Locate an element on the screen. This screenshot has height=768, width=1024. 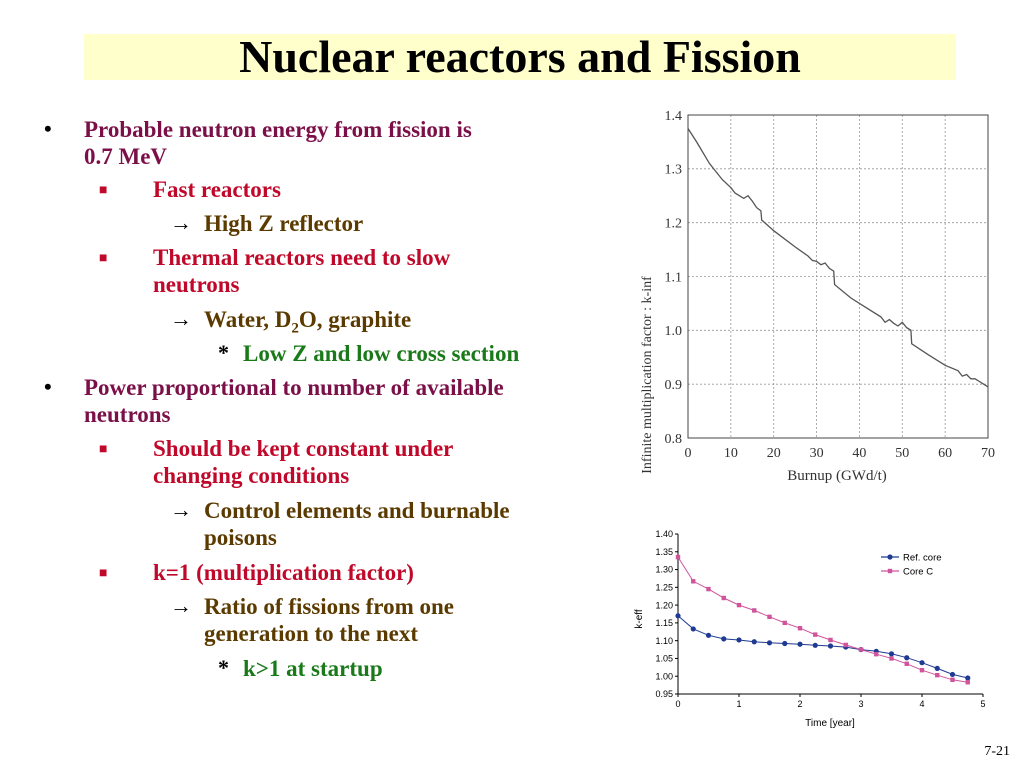
y-tick-label: 1.10 is located at coordinates (664, 641).